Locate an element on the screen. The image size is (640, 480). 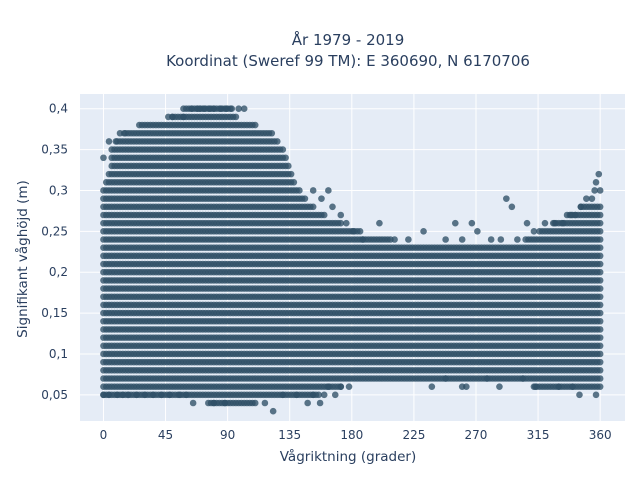
chart-title-line-1: År 1979 - 2019 is located at coordinates (348, 39).